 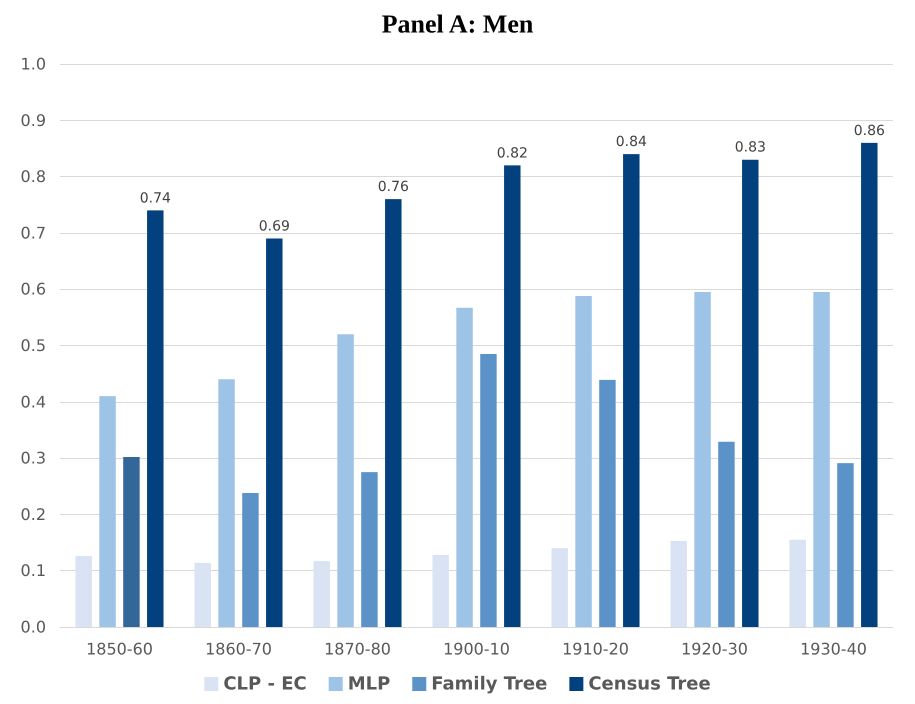 What do you see at coordinates (119, 649) in the screenshot?
I see `x-tick-label: 1850-60` at bounding box center [119, 649].